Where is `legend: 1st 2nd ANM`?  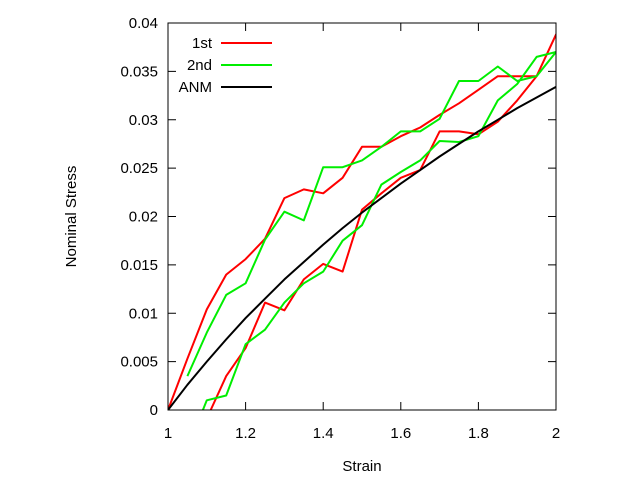 legend: 1st 2nd ANM is located at coordinates (225, 65).